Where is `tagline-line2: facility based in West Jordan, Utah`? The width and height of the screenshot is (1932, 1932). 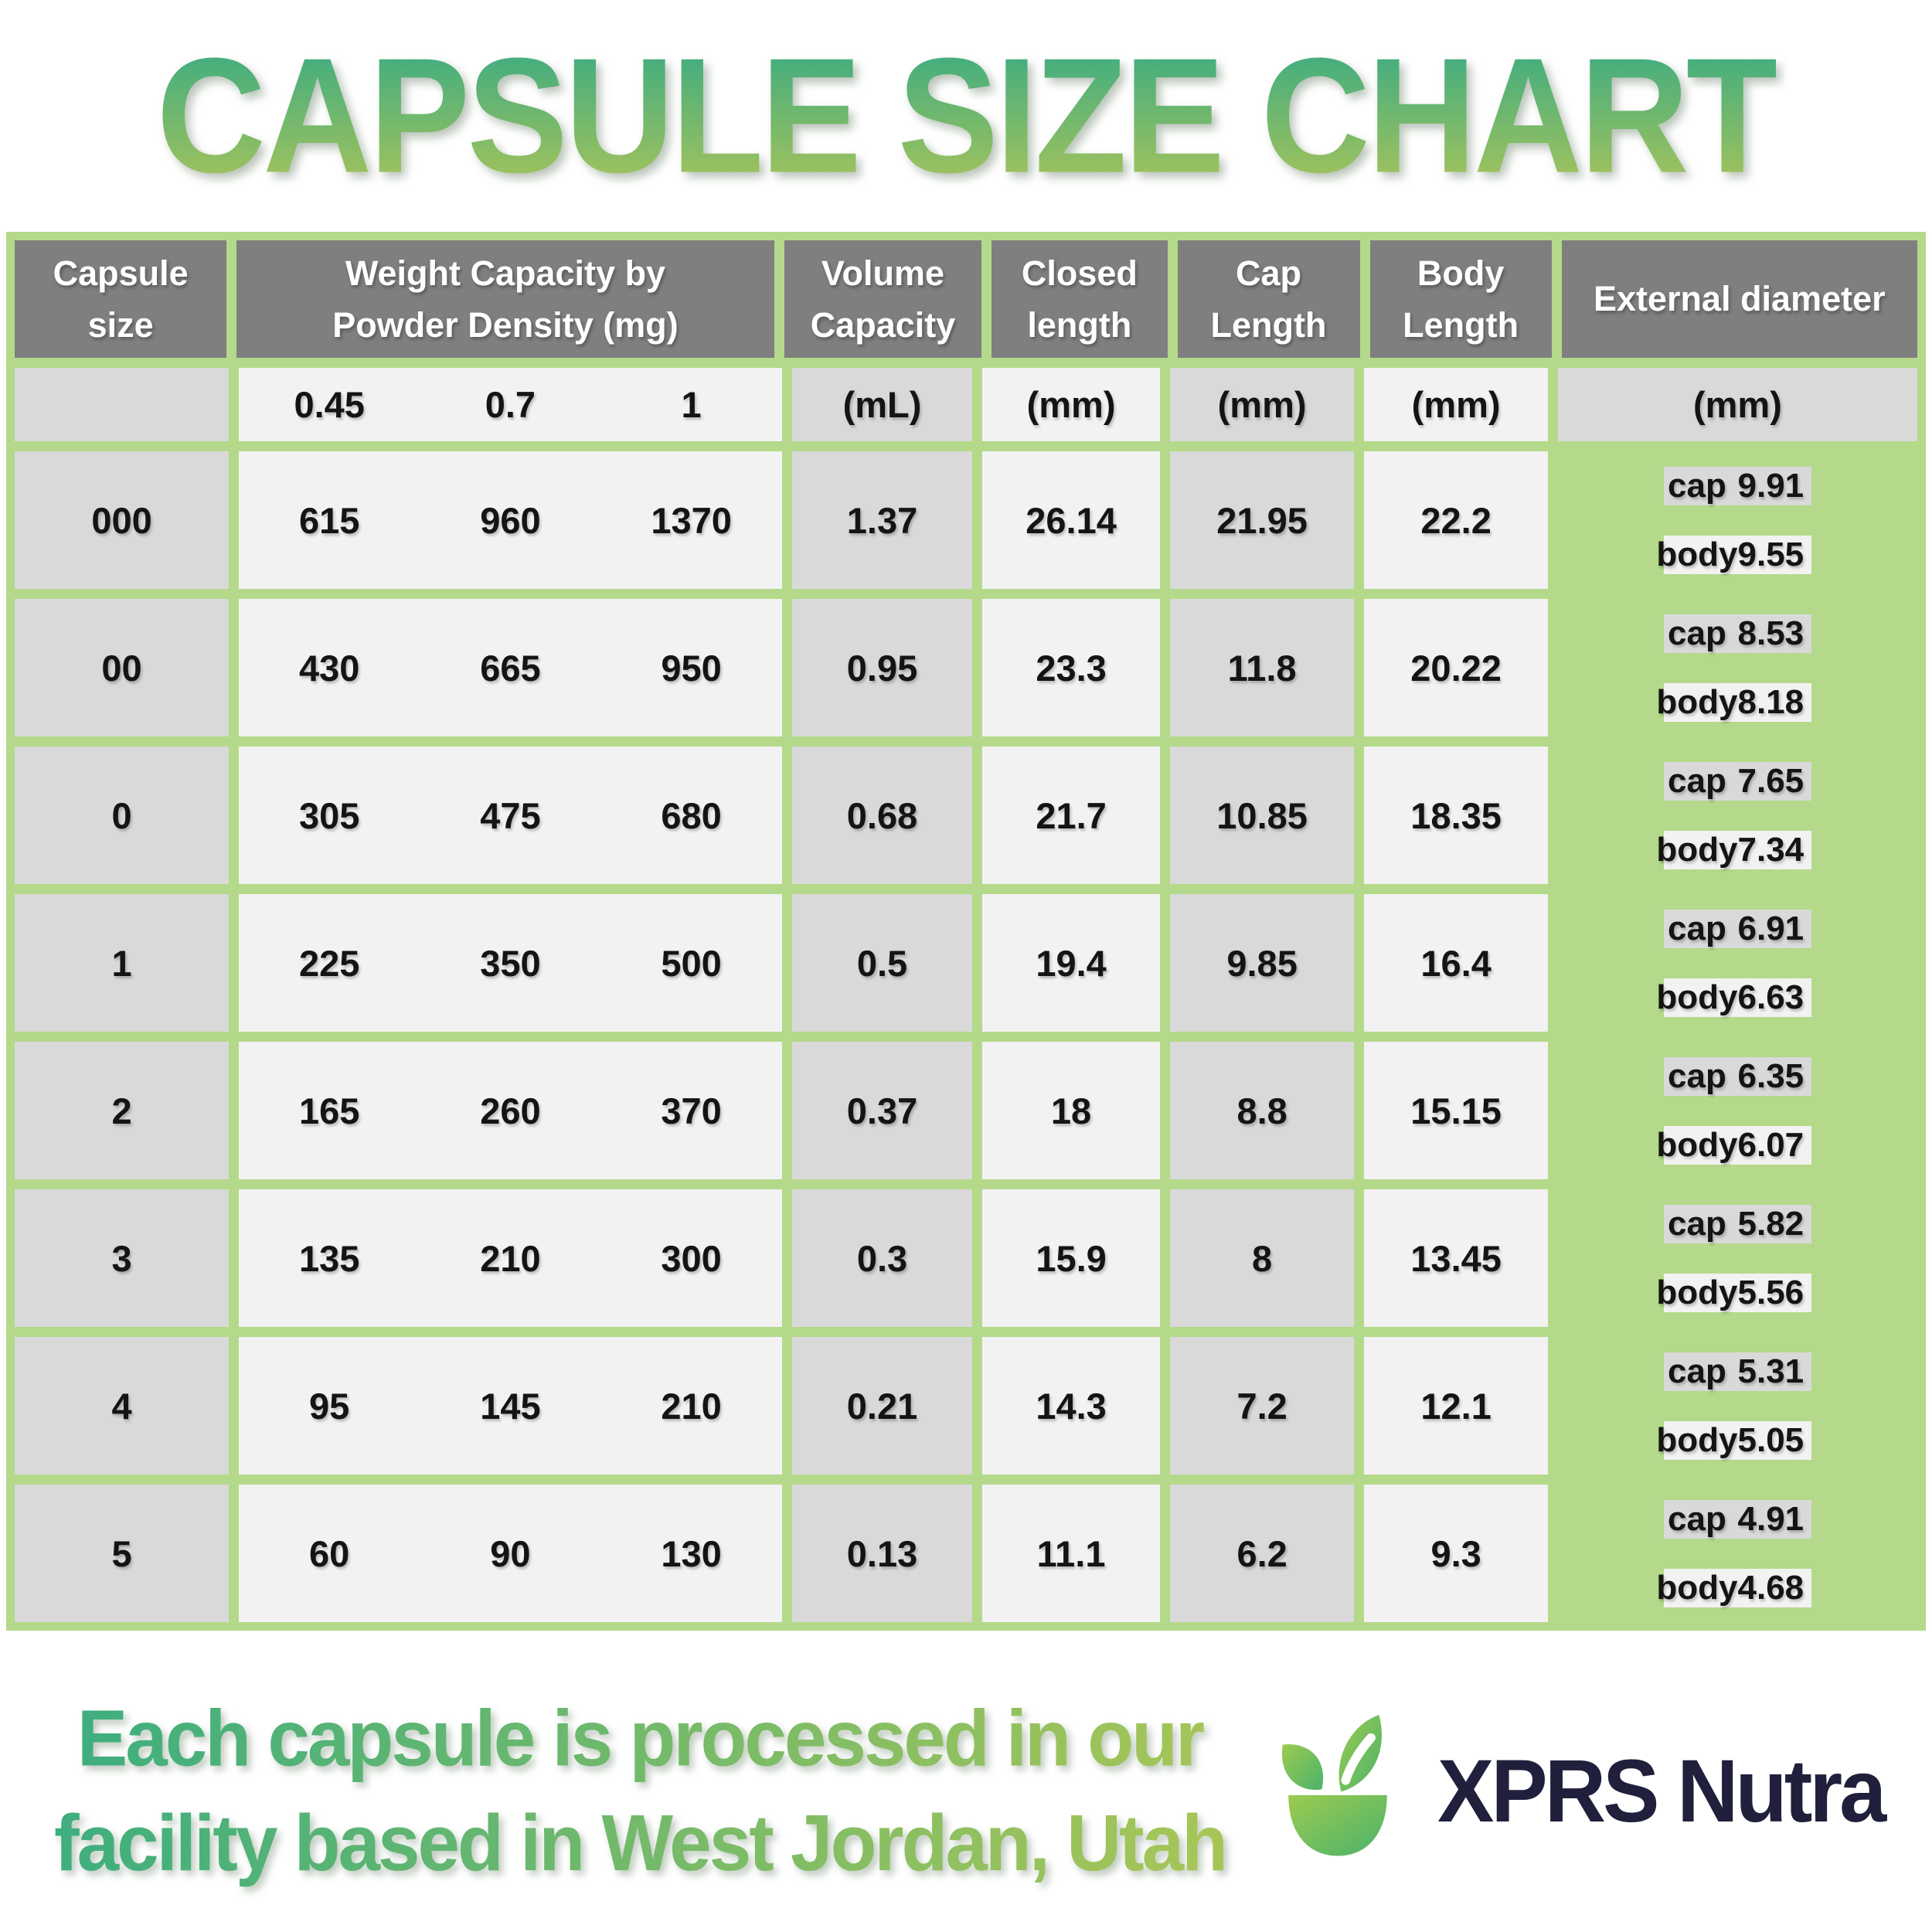
tagline-line2: facility based in West Jordan, Utah is located at coordinates (639, 1843).